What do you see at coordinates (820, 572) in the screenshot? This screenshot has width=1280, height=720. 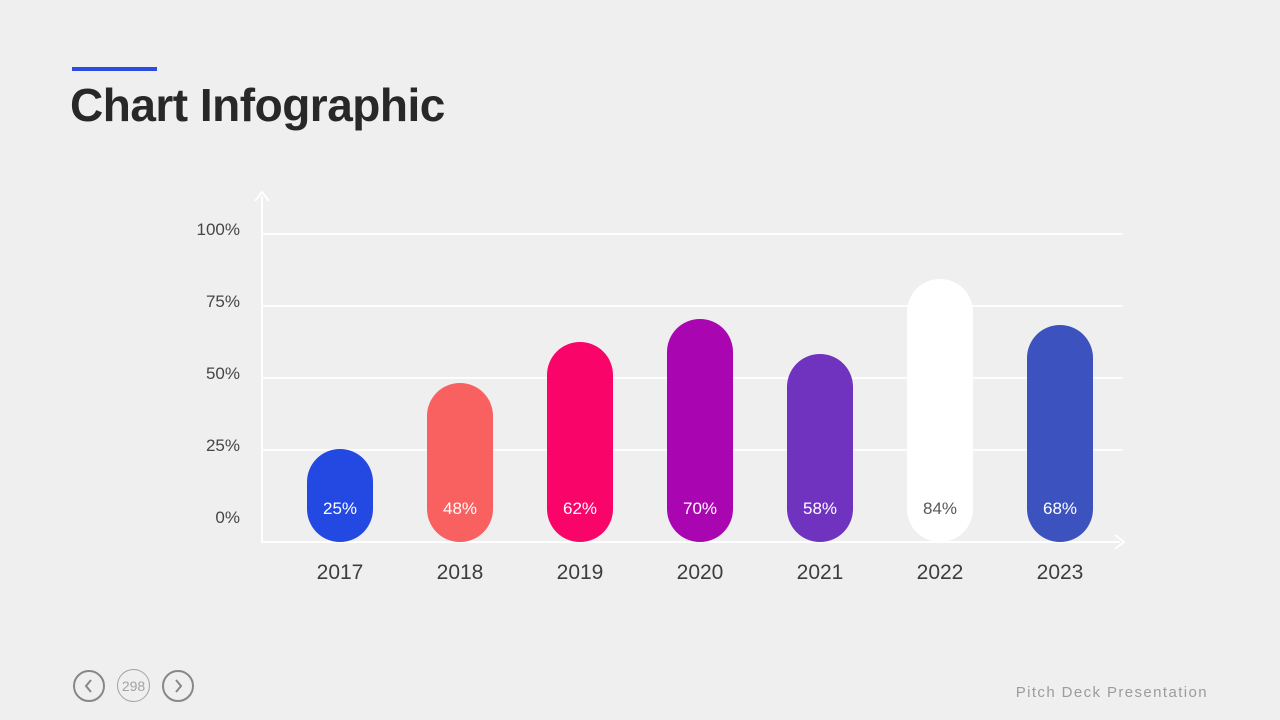 I see `x-axis-label-2021: 2021` at bounding box center [820, 572].